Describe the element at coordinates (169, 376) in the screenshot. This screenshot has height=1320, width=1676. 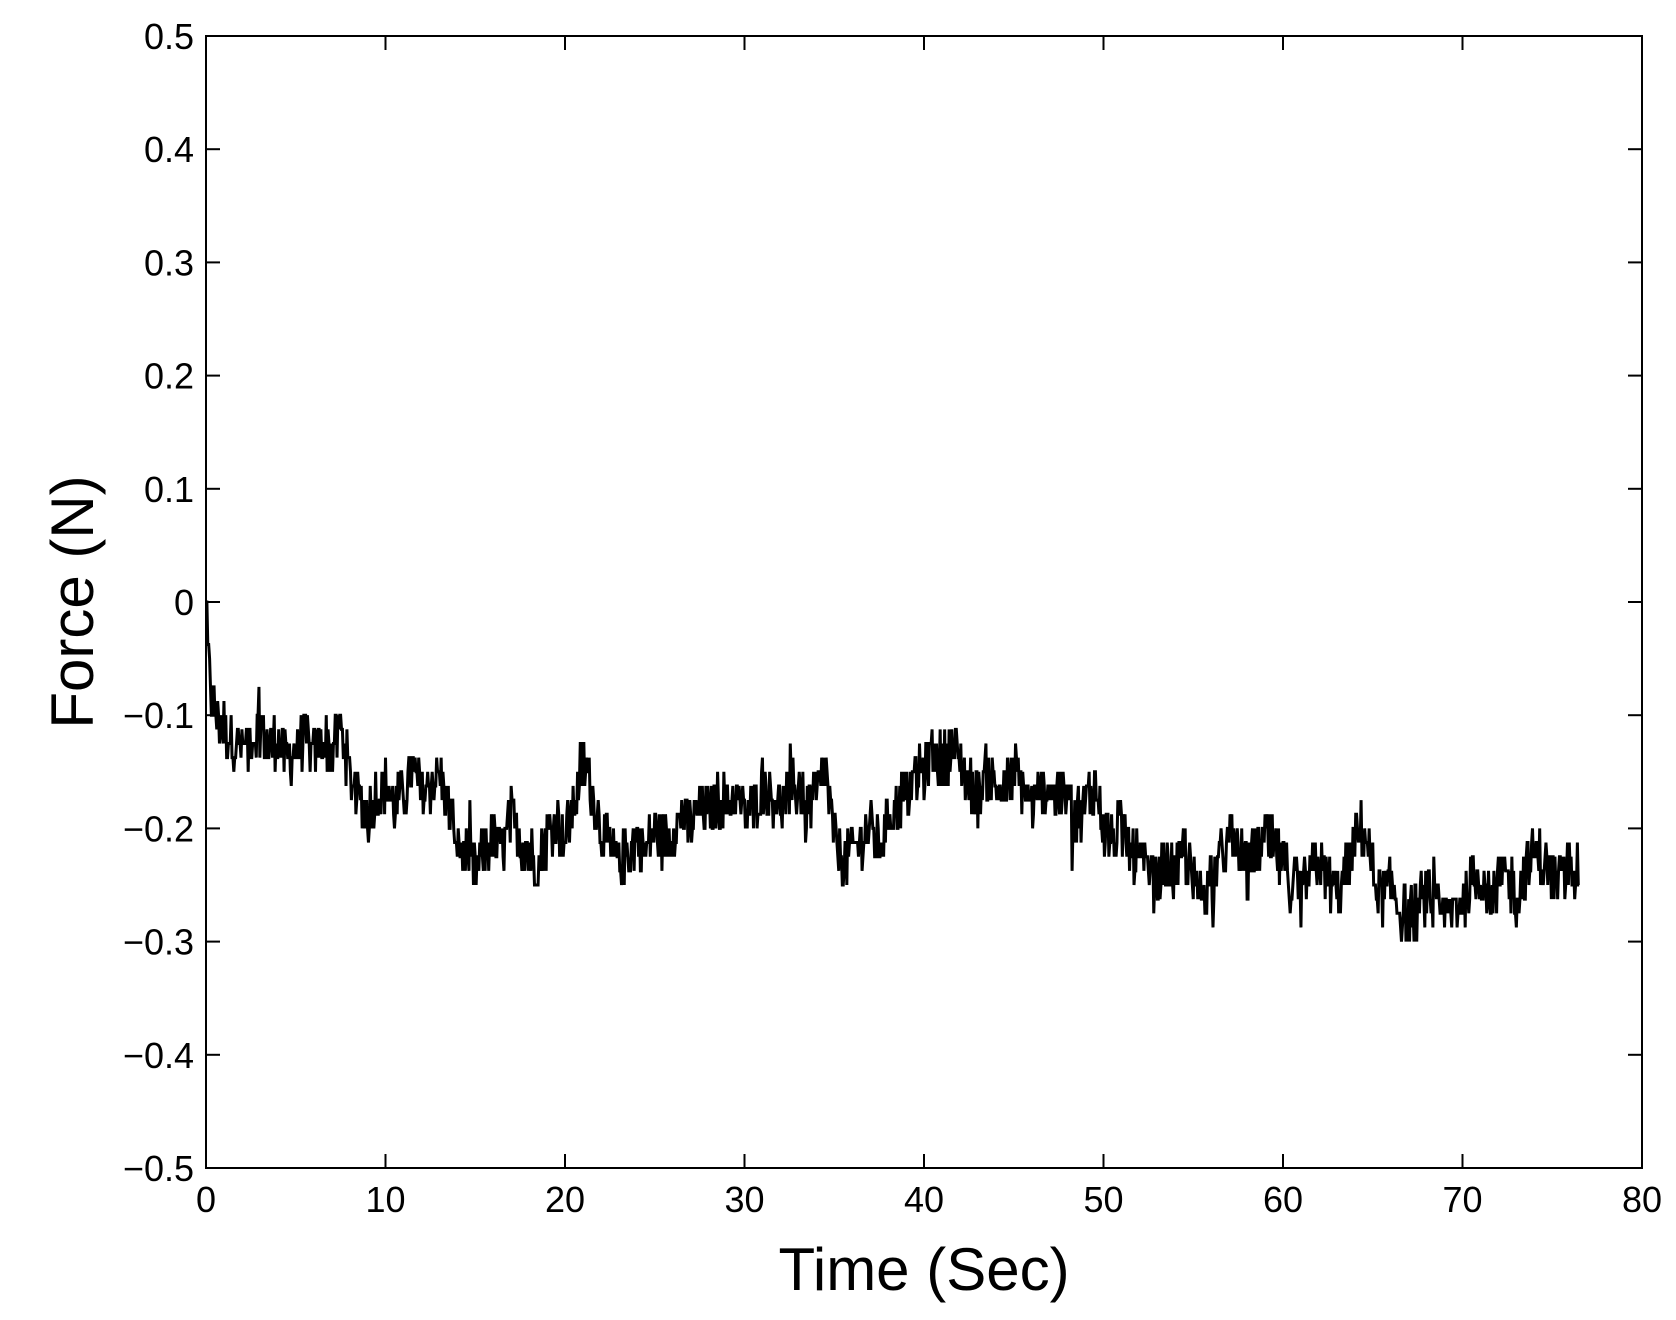
I see `y-tick-label: 0.2` at that location.